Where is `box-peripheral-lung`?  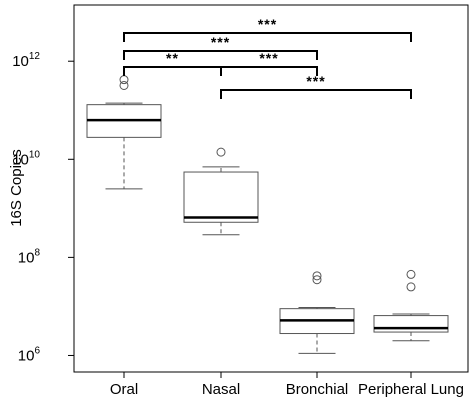
box-peripheral-lung is located at coordinates (411, 305).